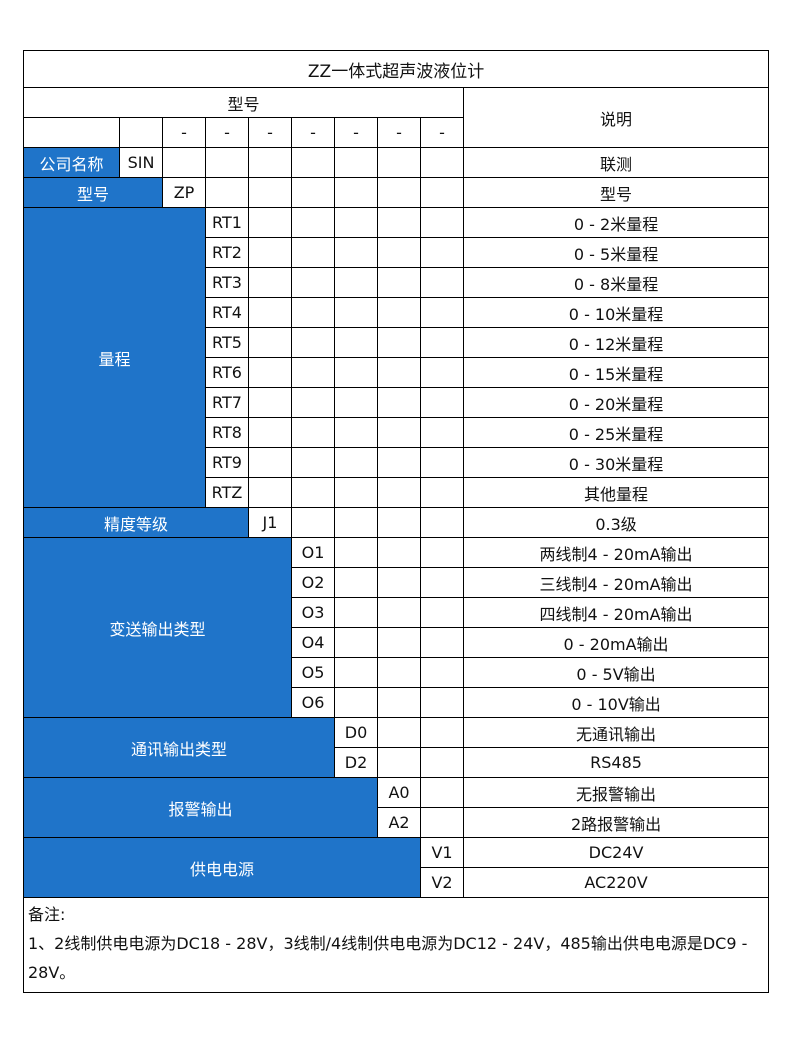  I want to click on range-desc: 其他量程, so click(616, 492).